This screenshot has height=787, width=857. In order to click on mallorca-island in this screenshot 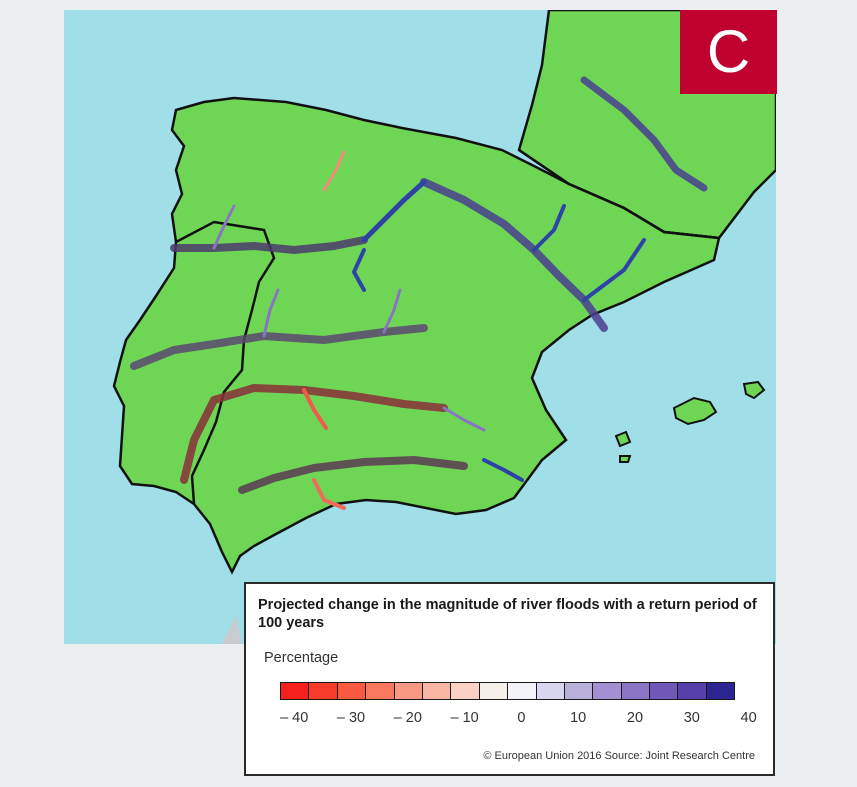, I will do `click(695, 411)`.